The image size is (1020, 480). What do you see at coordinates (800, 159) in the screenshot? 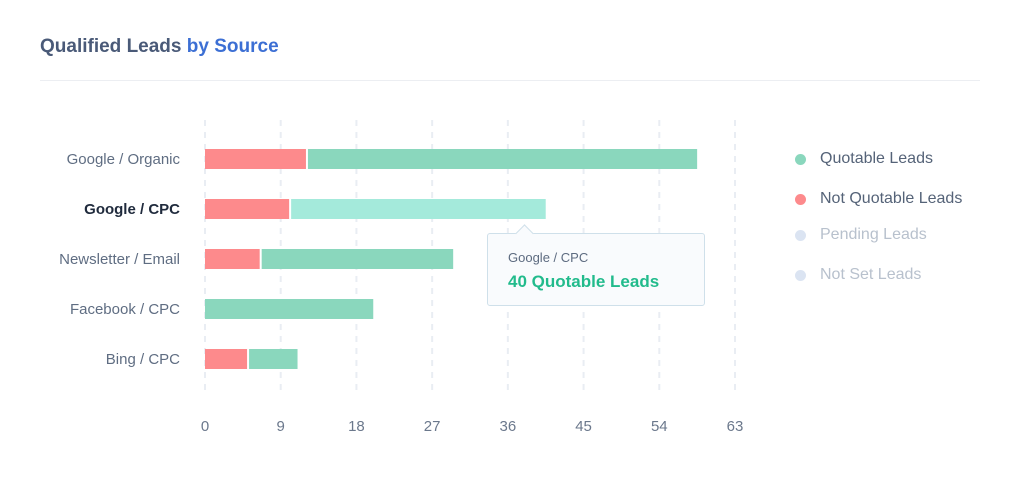
I see `legend-dot-quotable` at bounding box center [800, 159].